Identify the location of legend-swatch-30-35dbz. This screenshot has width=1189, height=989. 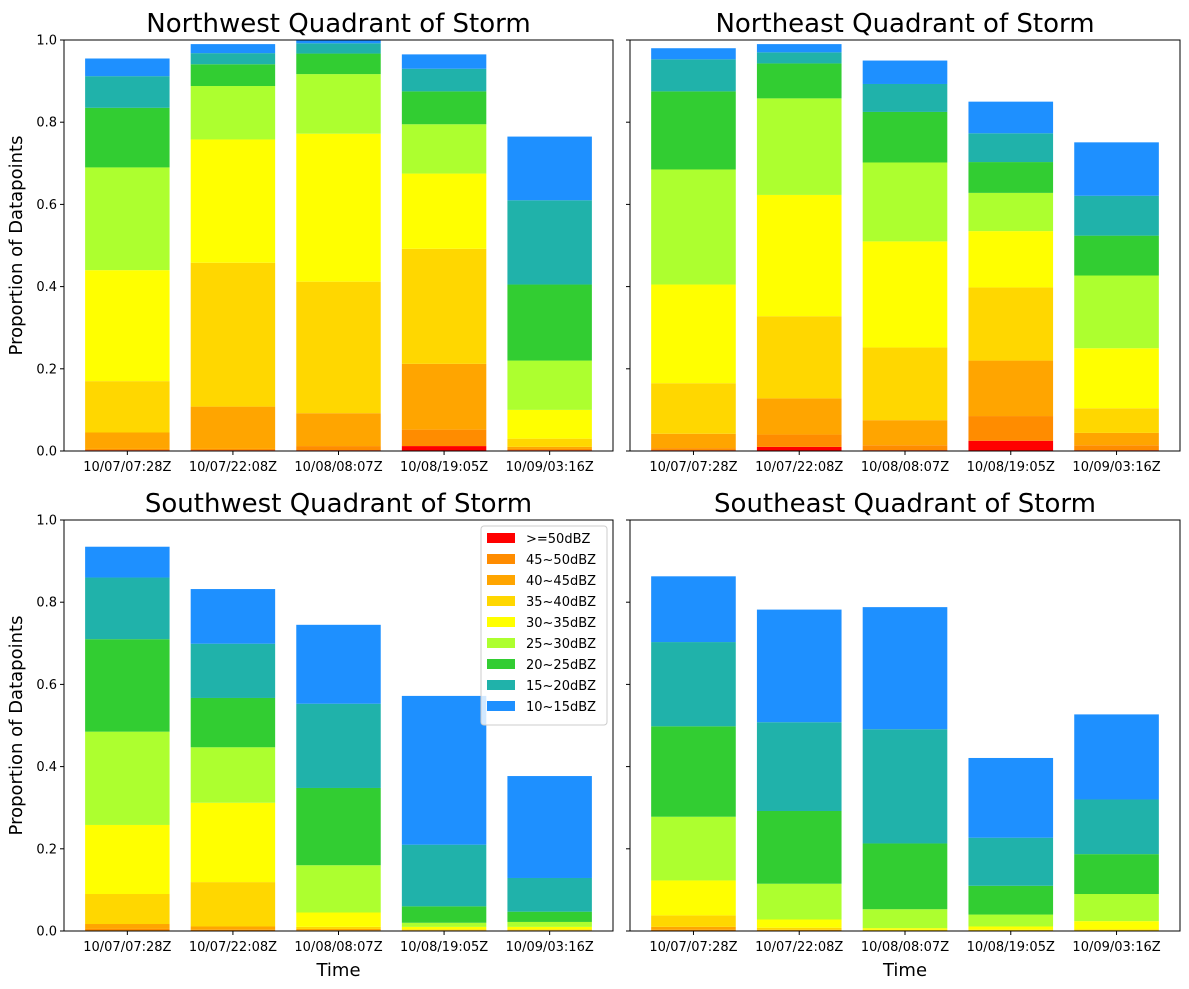
(501, 622).